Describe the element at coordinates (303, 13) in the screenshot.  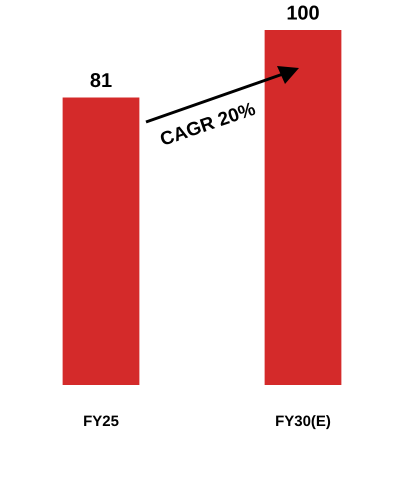
I see `data-label: 100` at that location.